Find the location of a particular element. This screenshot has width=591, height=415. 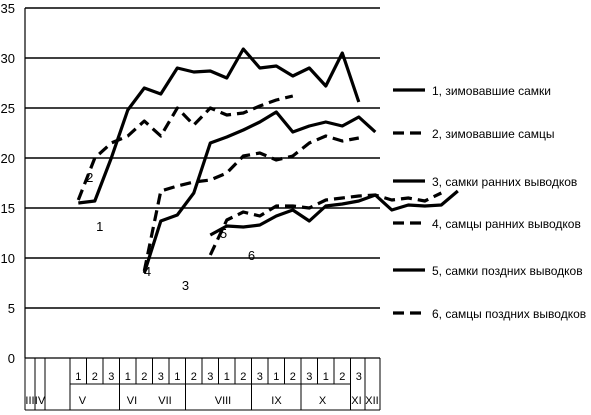

y-tick-labels: 0 5 10 15 20 25 30 35 is located at coordinates (8, 183).